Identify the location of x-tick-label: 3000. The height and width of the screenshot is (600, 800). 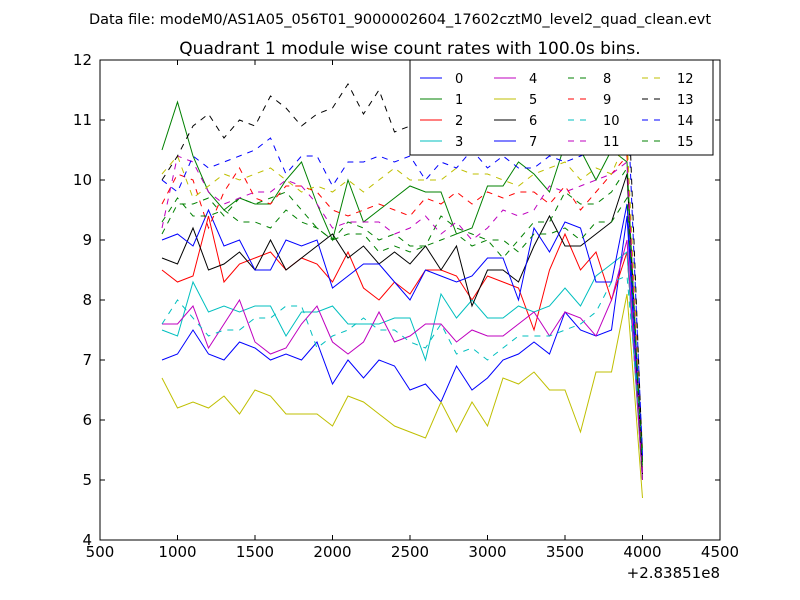
(487, 552).